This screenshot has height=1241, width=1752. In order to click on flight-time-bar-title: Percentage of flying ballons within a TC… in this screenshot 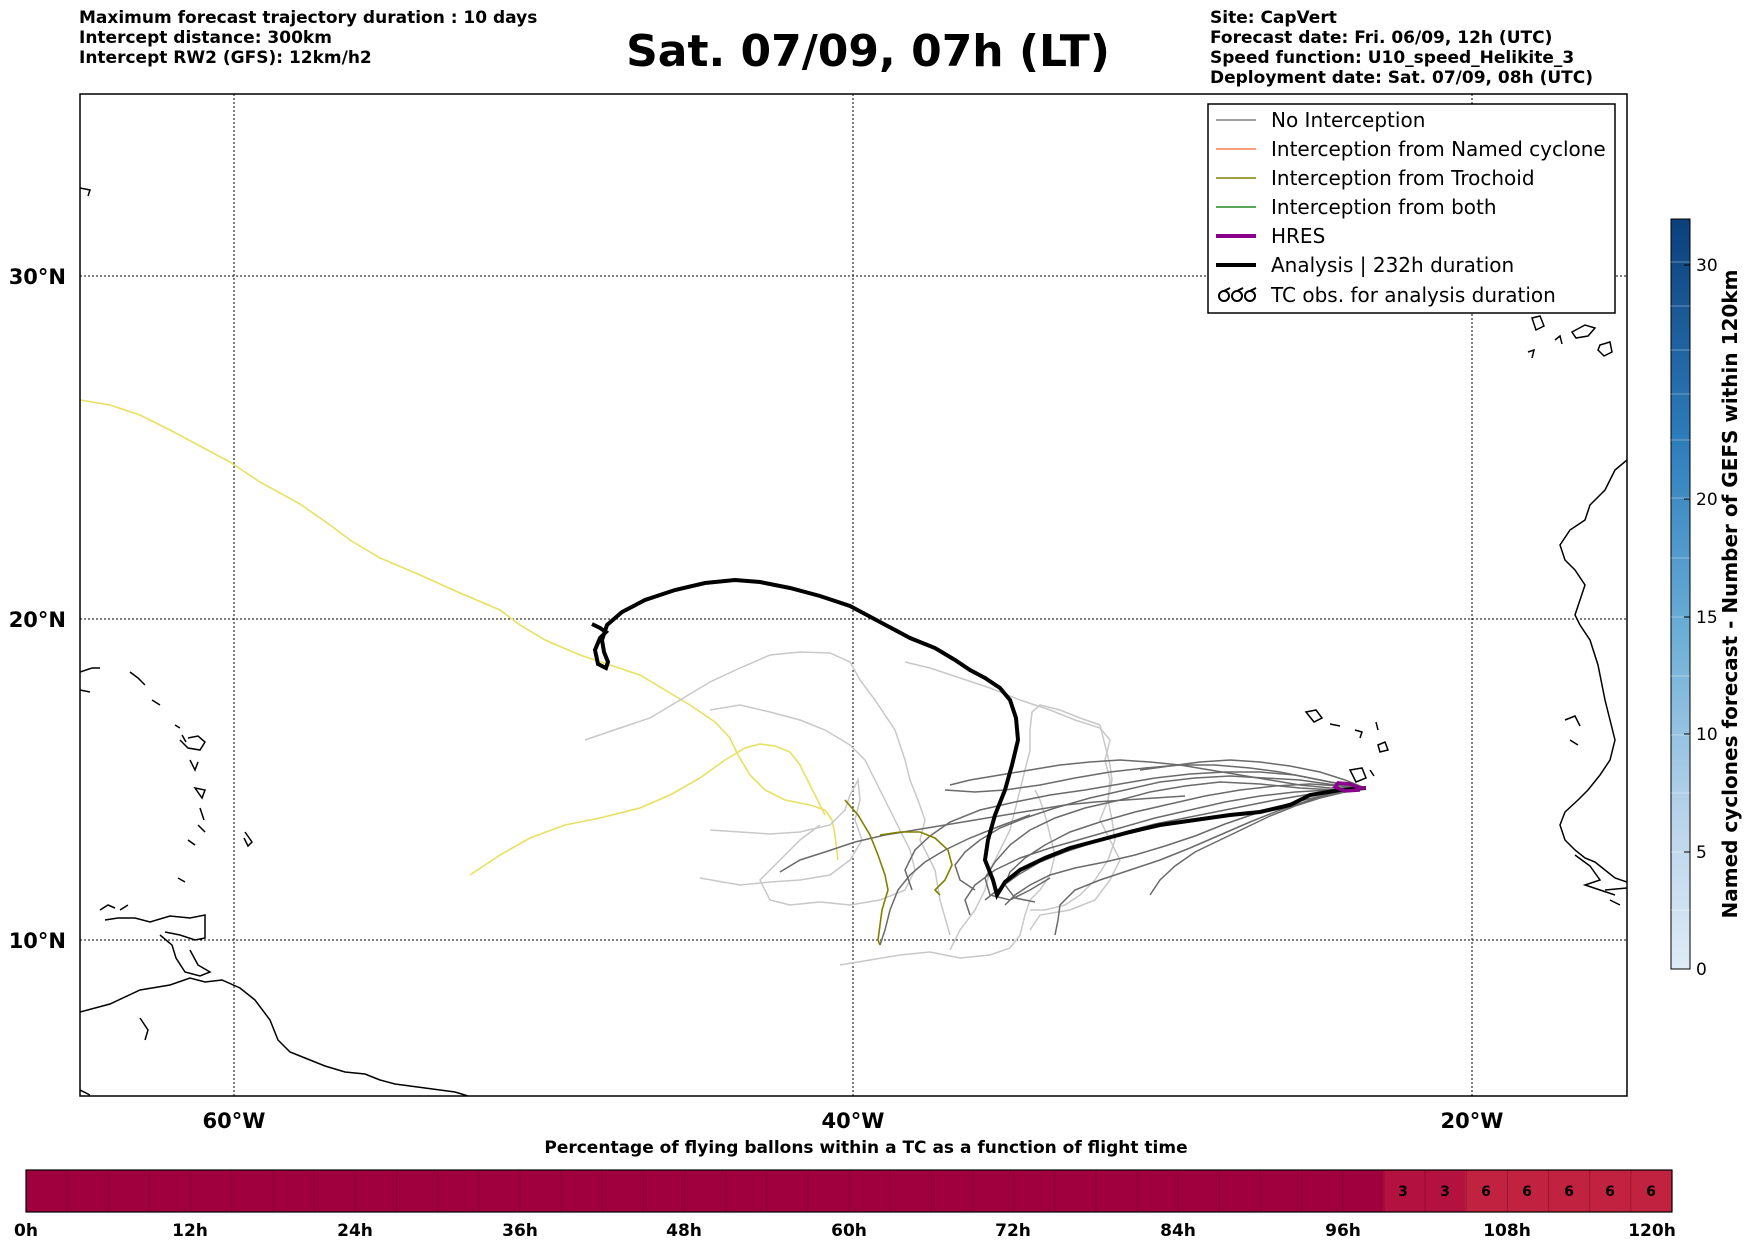, I will do `click(865, 1148)`.